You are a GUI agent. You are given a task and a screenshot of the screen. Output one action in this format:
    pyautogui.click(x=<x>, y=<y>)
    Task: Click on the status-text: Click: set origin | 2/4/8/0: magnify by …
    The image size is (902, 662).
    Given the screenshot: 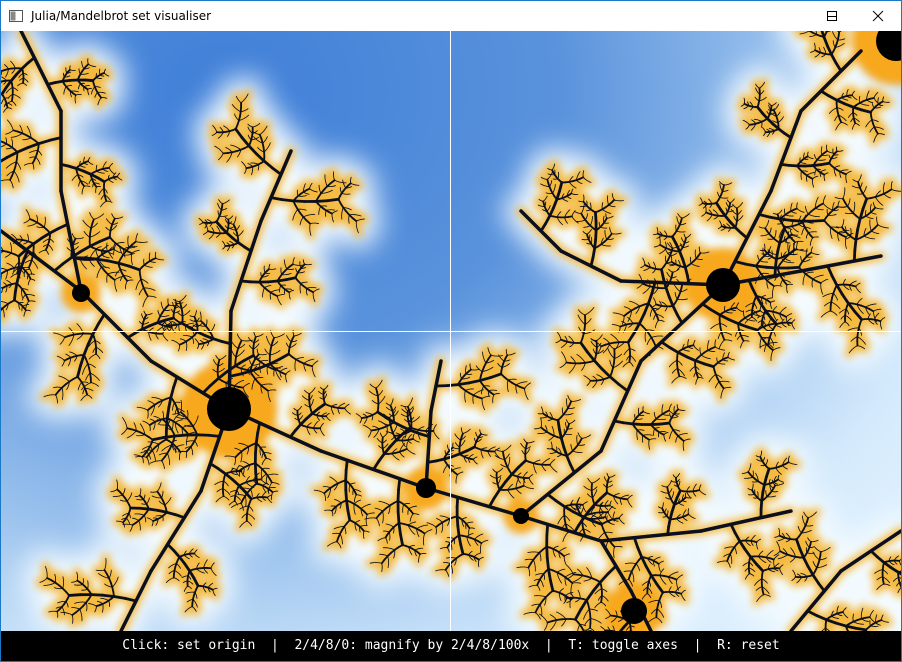 What is the action you would take?
    pyautogui.click(x=451, y=645)
    